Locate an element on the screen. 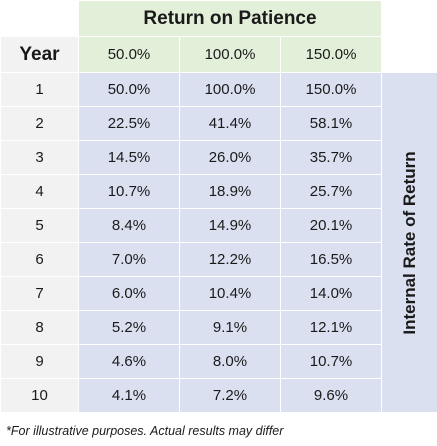 Image resolution: width=437 pixels, height=446 pixels. year-cell: 8 is located at coordinates (39, 327).